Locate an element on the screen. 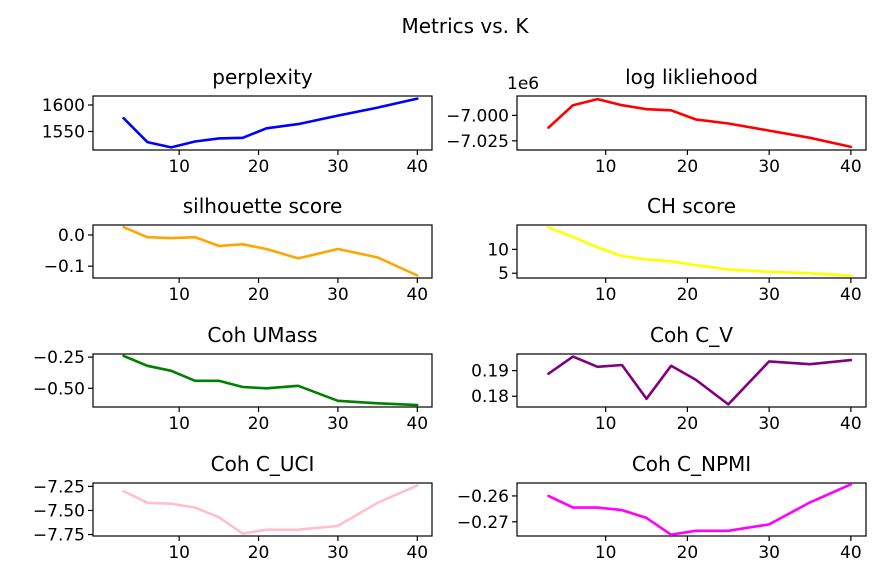 This screenshot has height=586, width=881. chart-title: Coh C_NPMI is located at coordinates (691, 464).